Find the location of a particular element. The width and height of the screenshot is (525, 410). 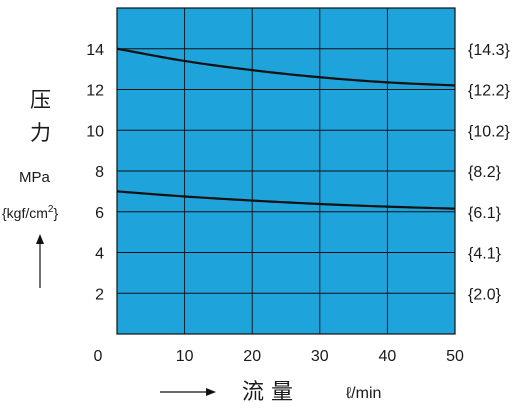

y-right-tick-label: {10.2} is located at coordinates (489, 131).